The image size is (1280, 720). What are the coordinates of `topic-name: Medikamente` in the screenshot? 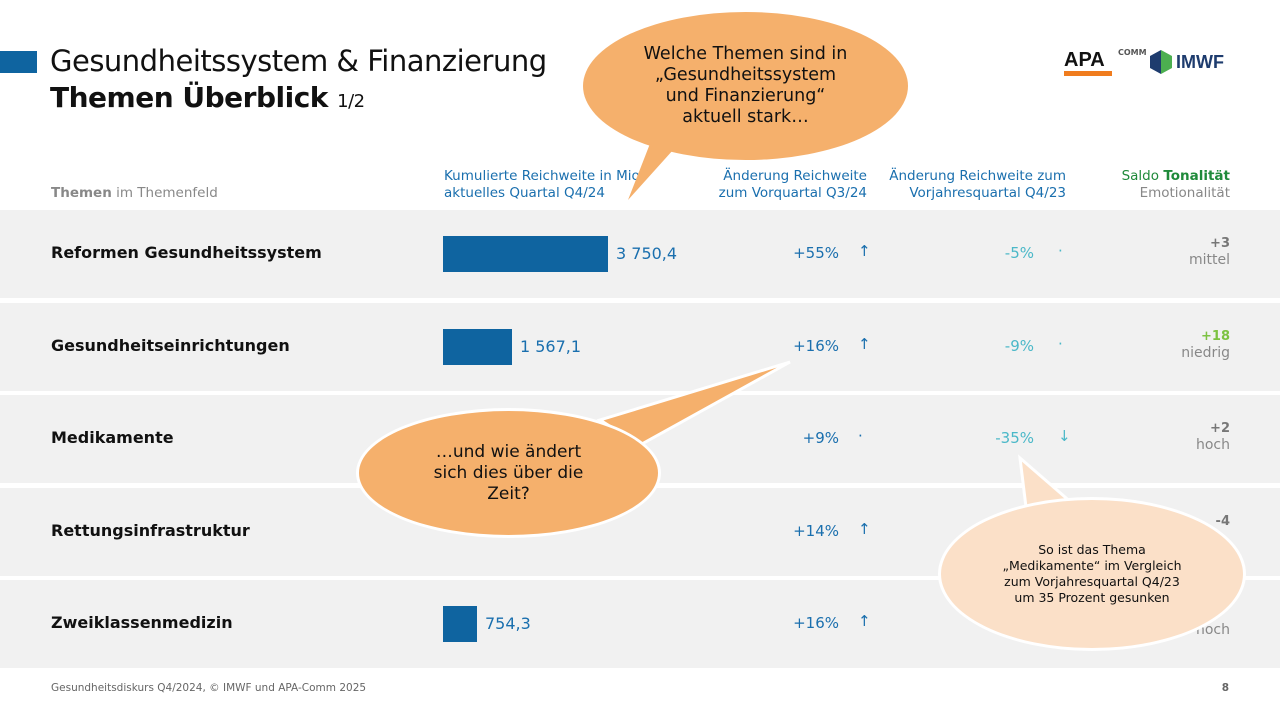 It's located at (112, 437).